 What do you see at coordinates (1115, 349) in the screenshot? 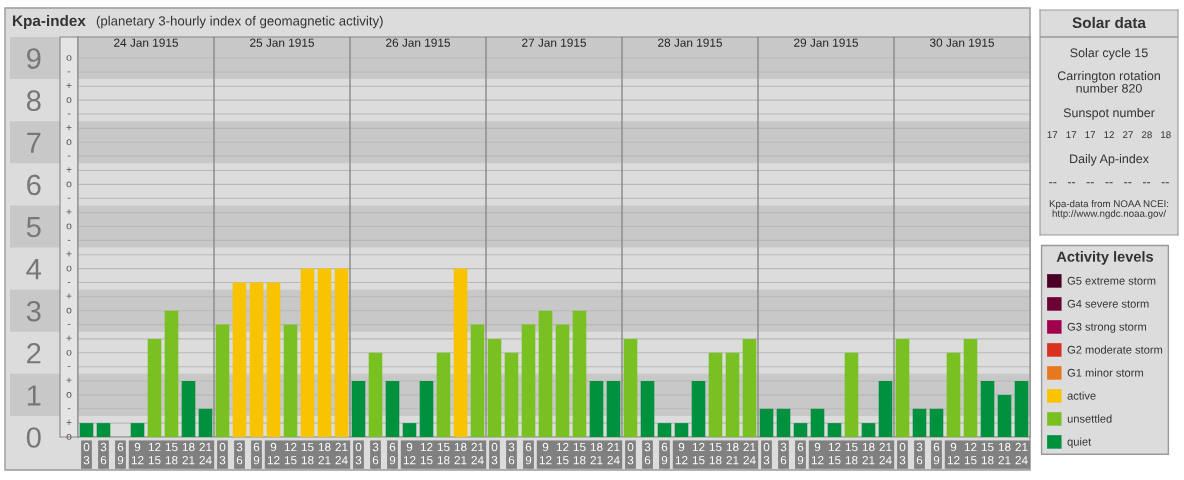
I see `legend-label: G2 moderate storm` at bounding box center [1115, 349].